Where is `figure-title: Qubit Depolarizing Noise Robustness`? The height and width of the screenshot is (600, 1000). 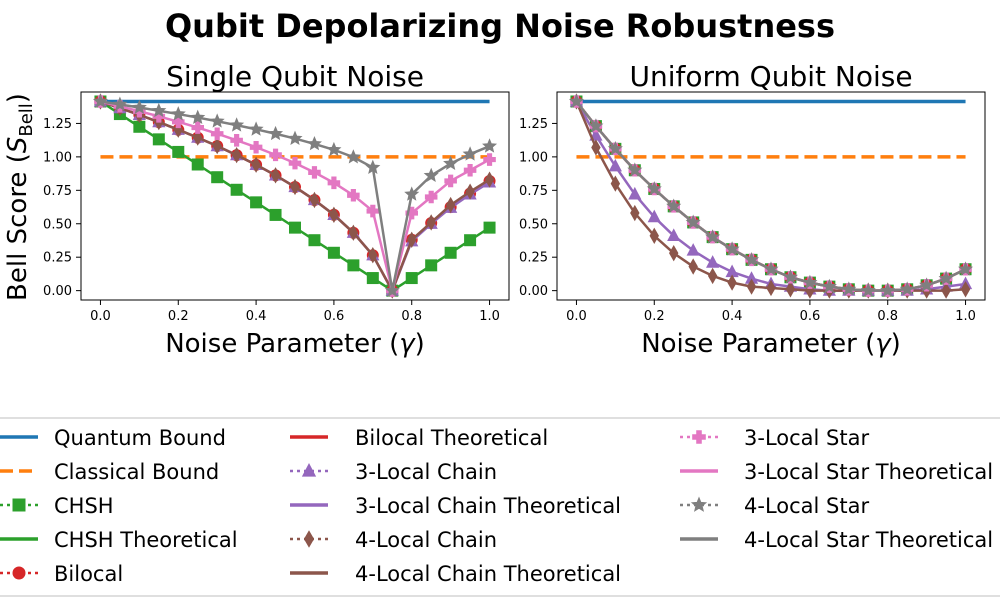
figure-title: Qubit Depolarizing Noise Robustness is located at coordinates (500, 26).